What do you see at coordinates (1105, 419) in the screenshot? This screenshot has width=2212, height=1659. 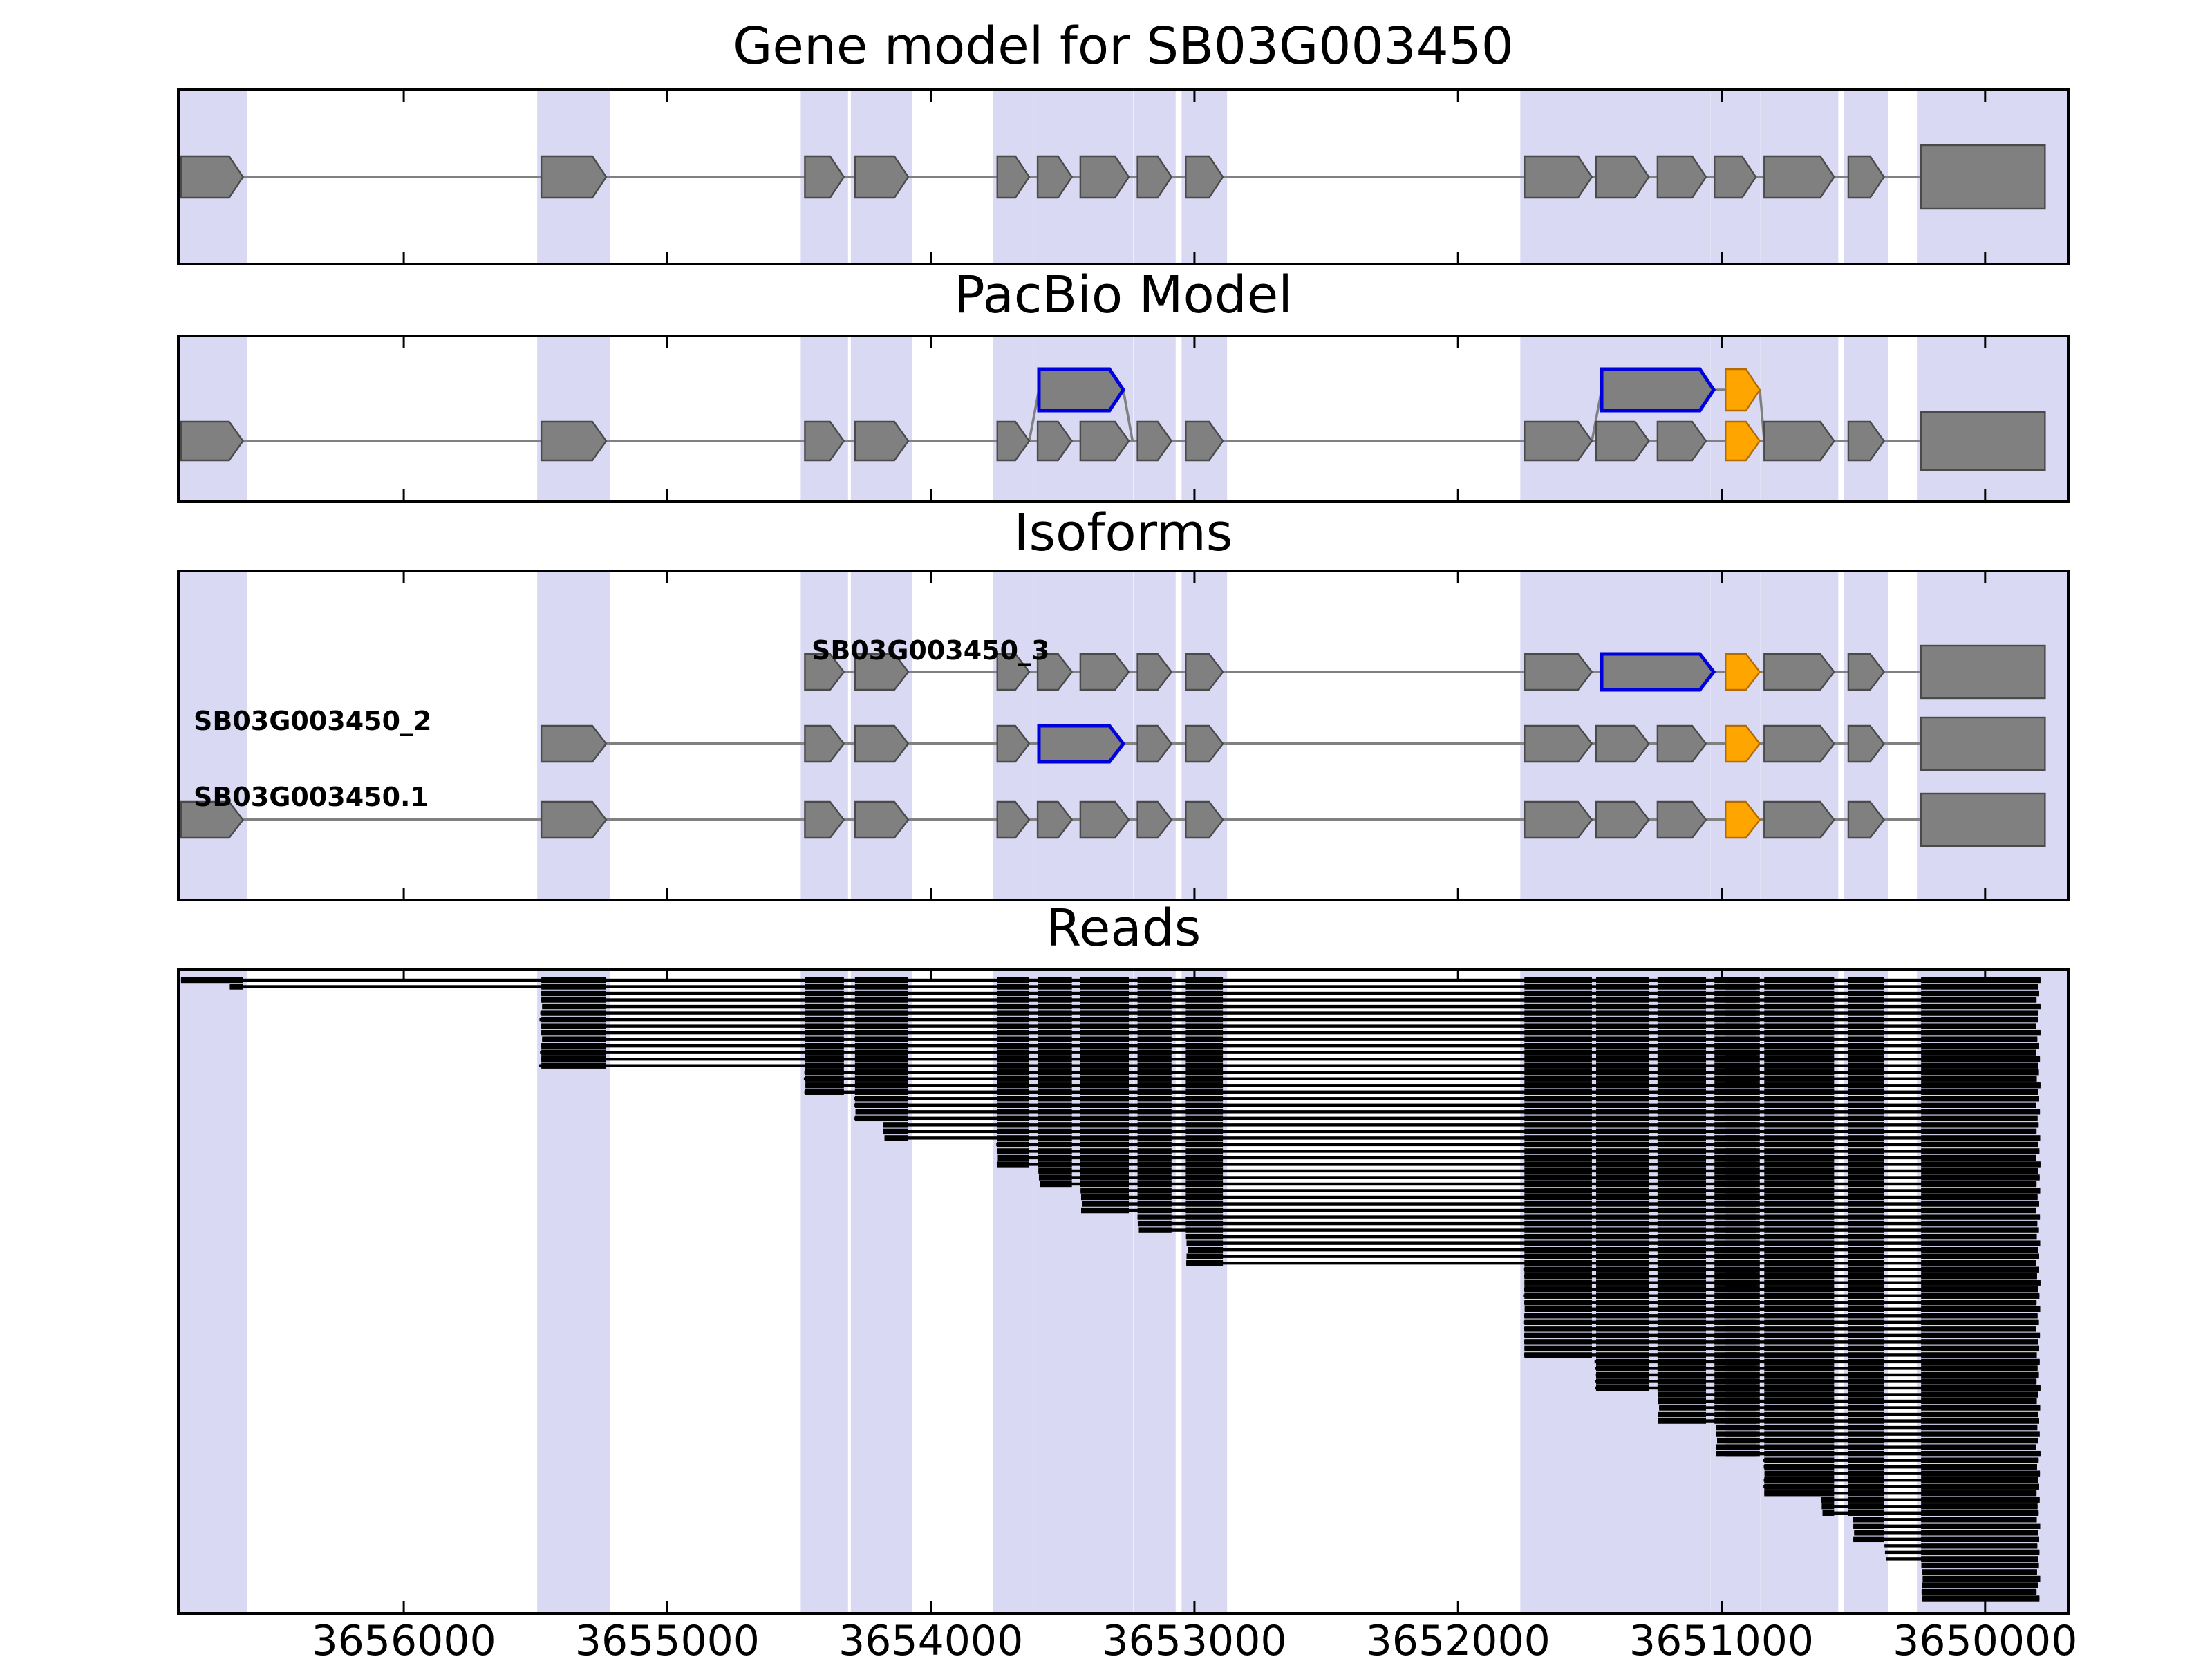 I see `highlight-band` at bounding box center [1105, 419].